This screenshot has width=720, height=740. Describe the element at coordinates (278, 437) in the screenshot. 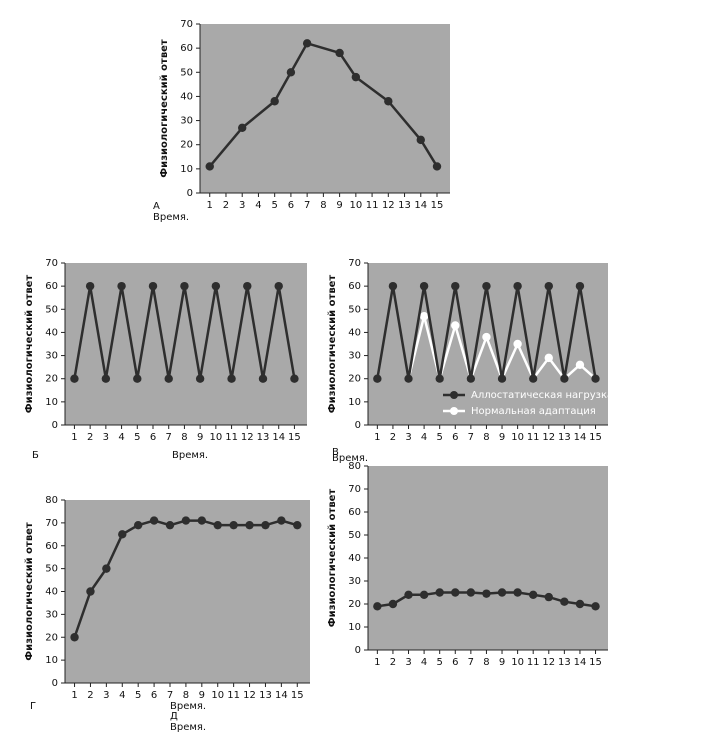

I see `x-tick-label: 14` at that location.